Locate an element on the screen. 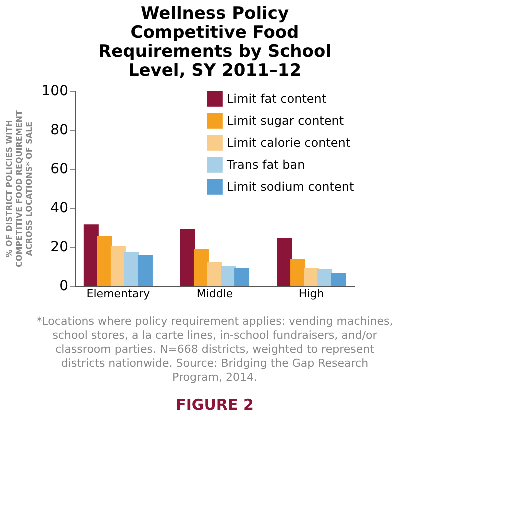 The height and width of the screenshot is (520, 518). caption: FIGURE 2 is located at coordinates (215, 405).